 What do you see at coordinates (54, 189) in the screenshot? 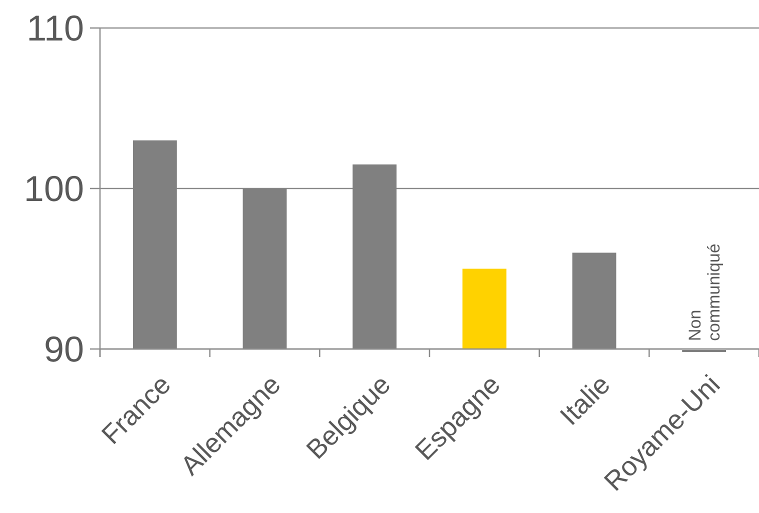
I see `y-tick-label: 100` at bounding box center [54, 189].